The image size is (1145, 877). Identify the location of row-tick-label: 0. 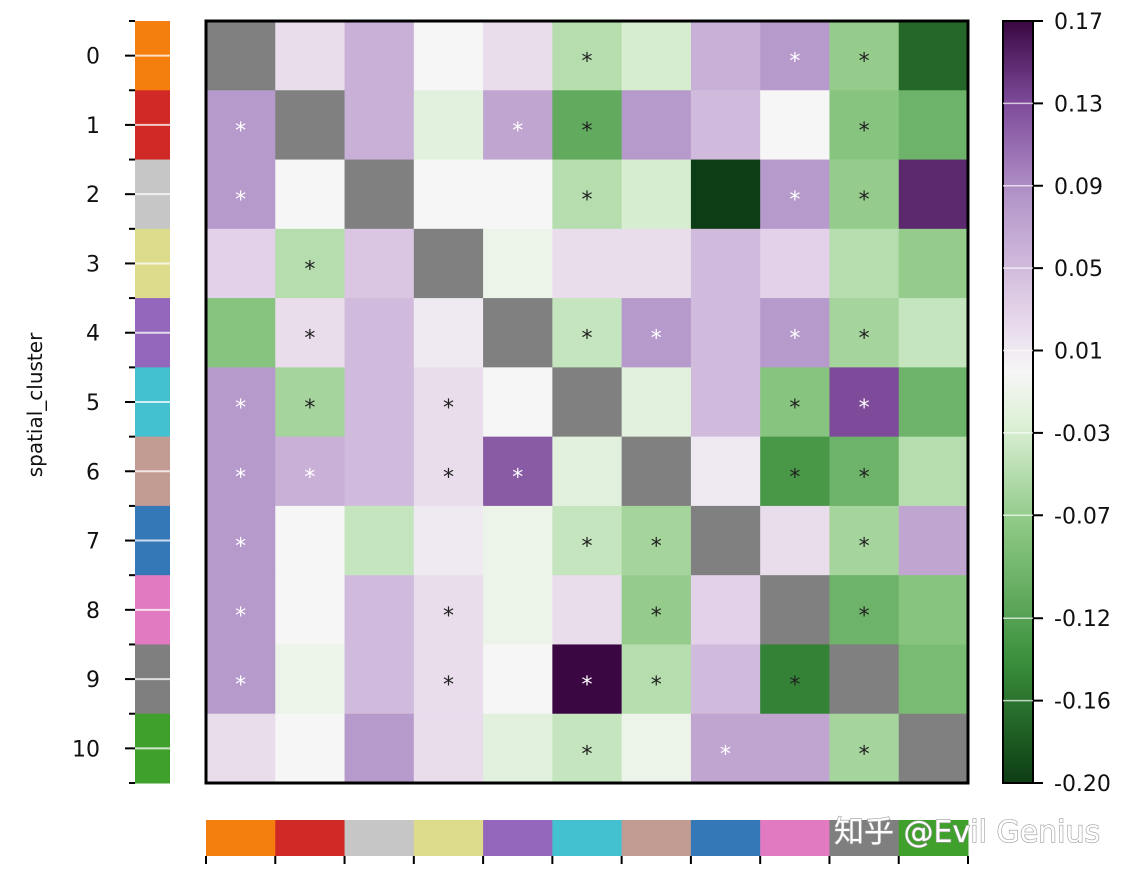
(93, 57).